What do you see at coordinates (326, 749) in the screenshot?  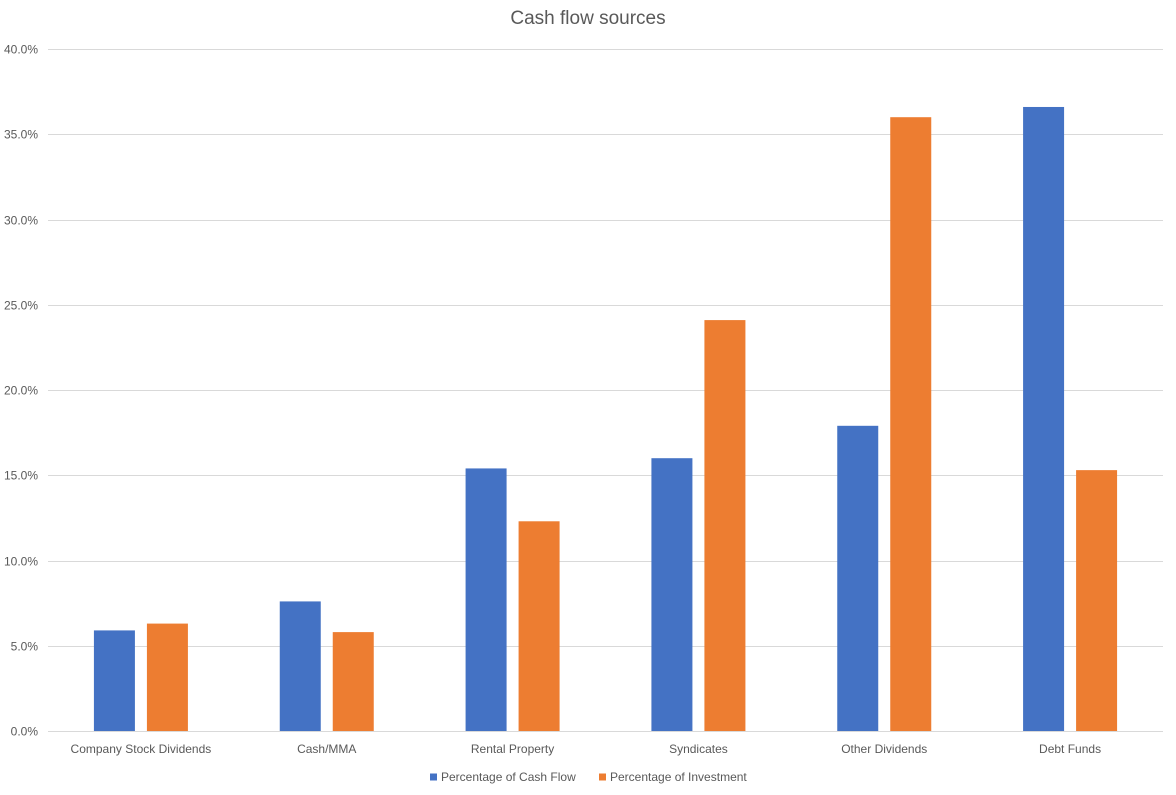 I see `x-category-label: Cash/MMA` at bounding box center [326, 749].